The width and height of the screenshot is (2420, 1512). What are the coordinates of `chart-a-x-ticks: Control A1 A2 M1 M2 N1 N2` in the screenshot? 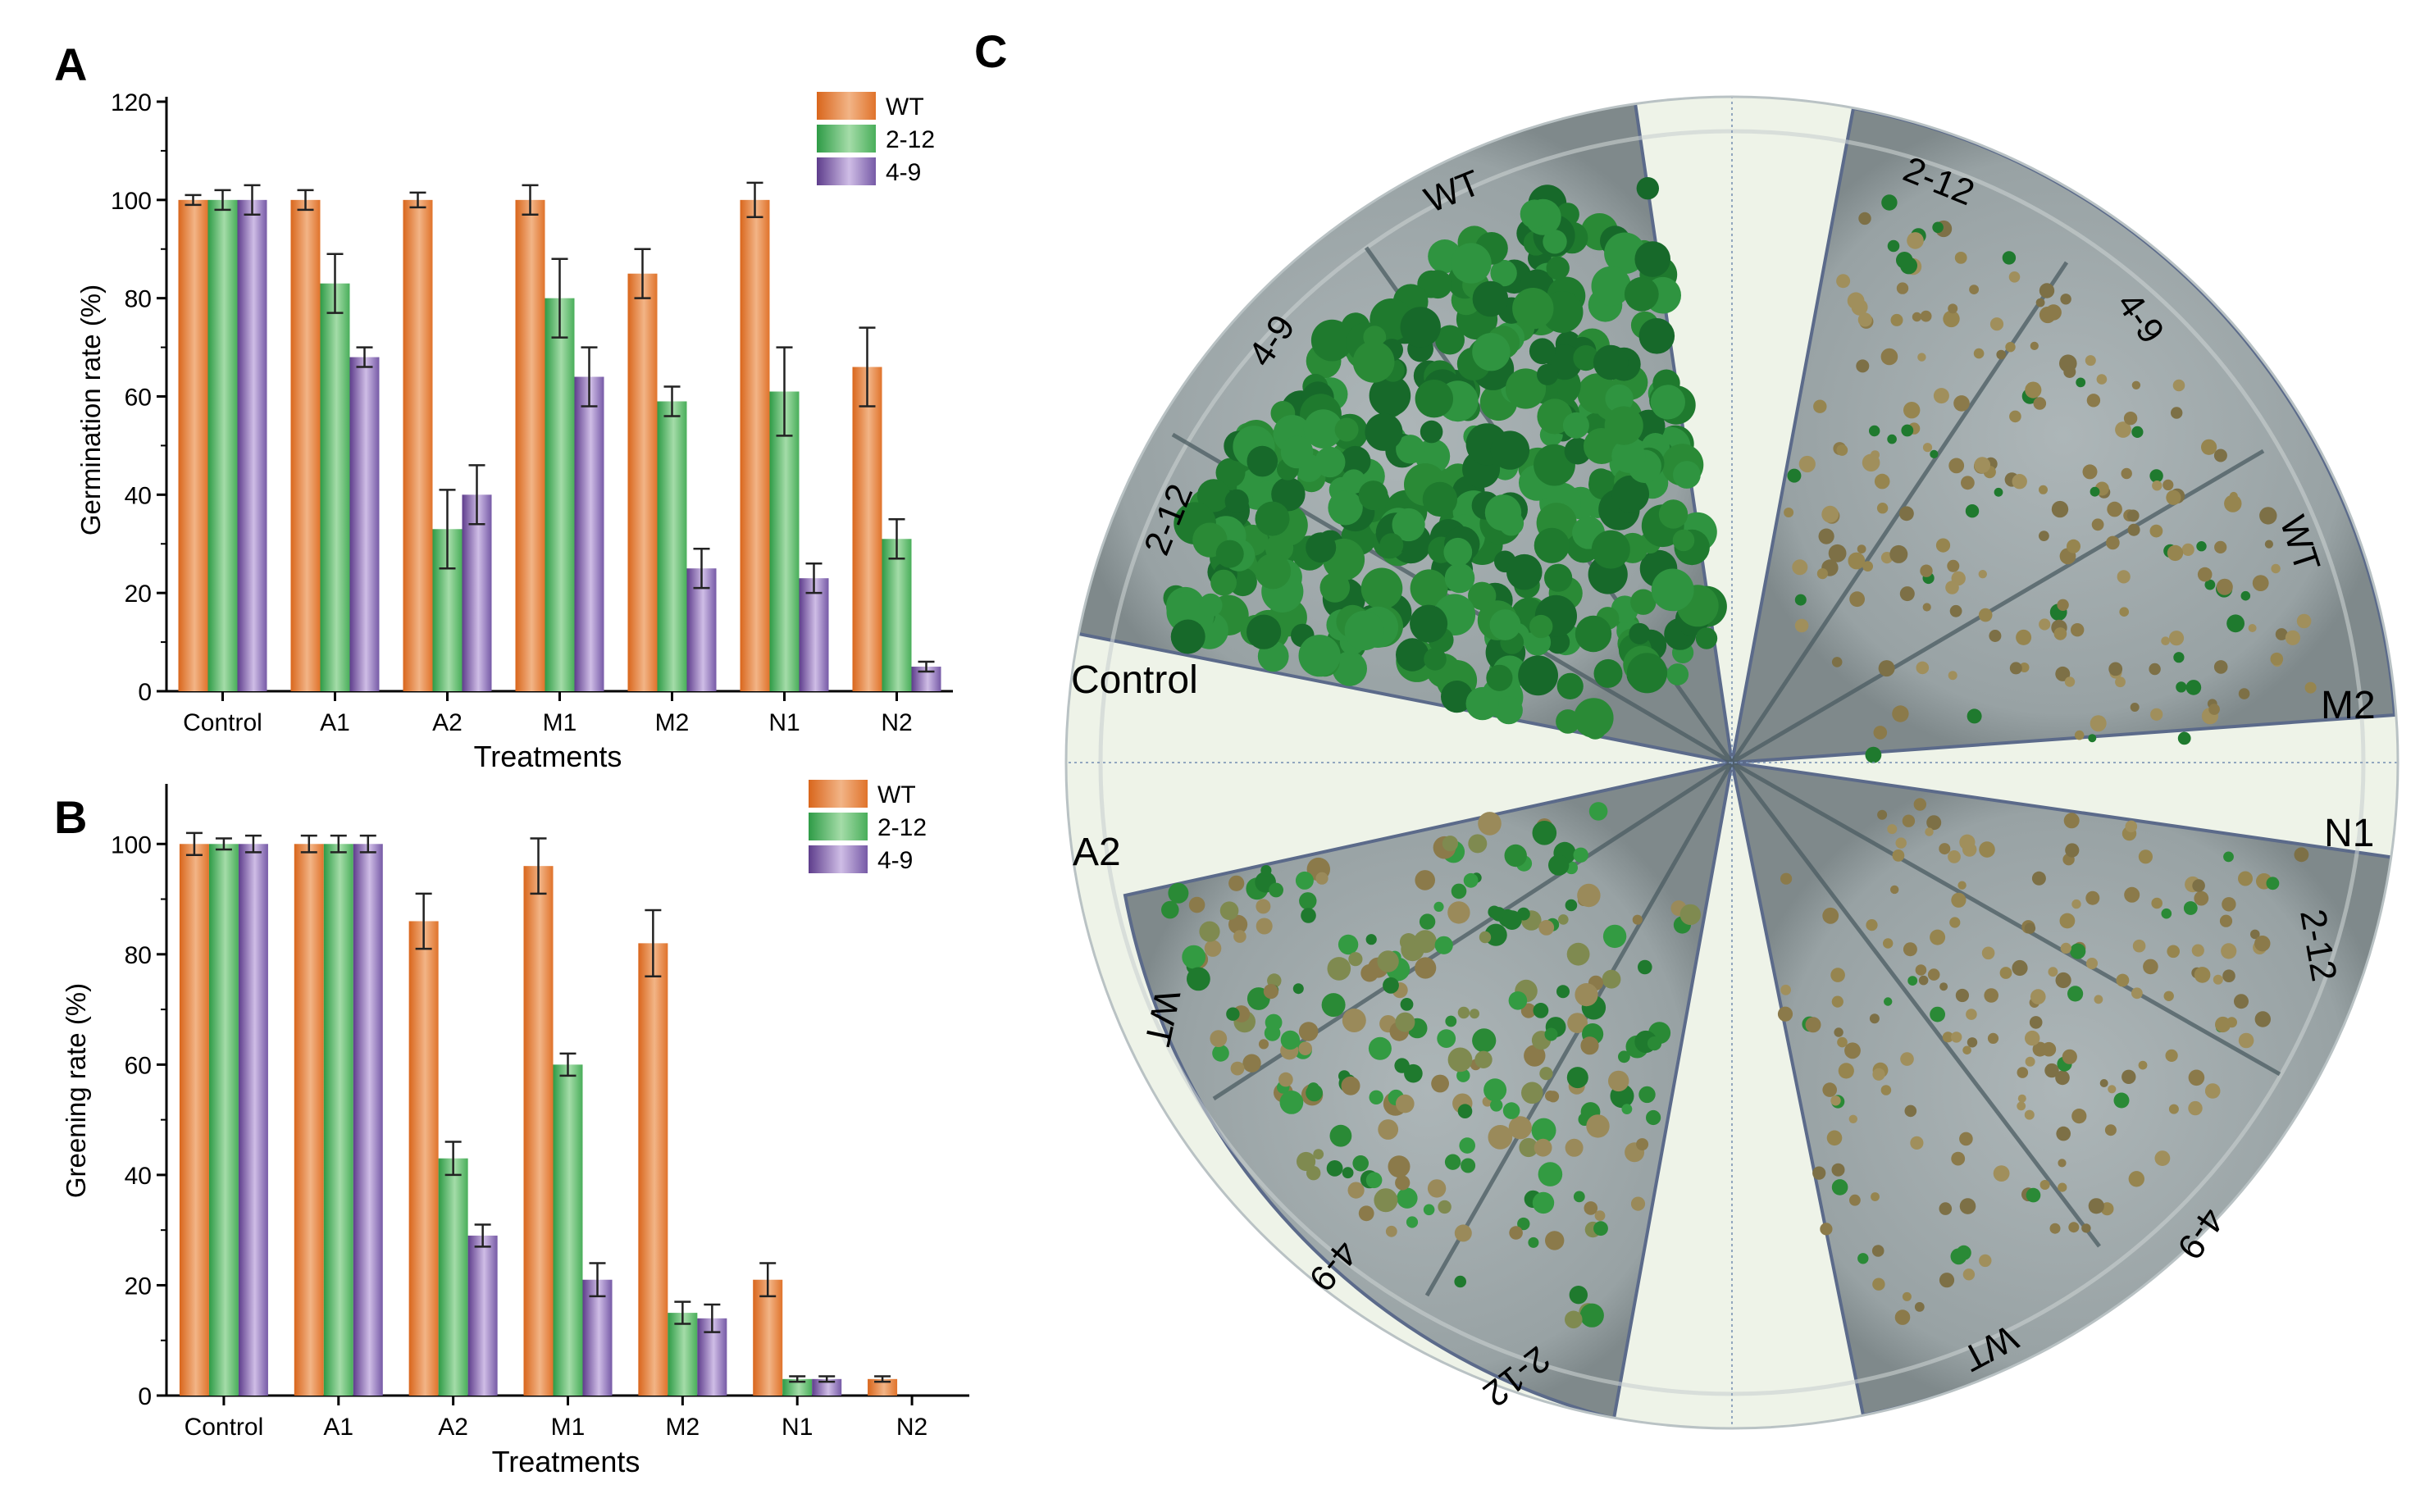 It's located at (548, 713).